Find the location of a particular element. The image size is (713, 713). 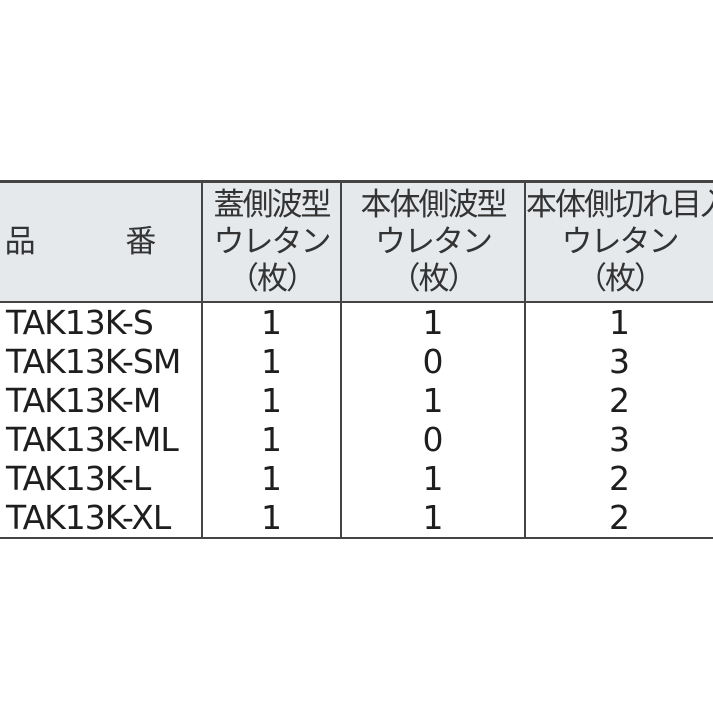

header-part-number: 品 番 is located at coordinates (101, 242).